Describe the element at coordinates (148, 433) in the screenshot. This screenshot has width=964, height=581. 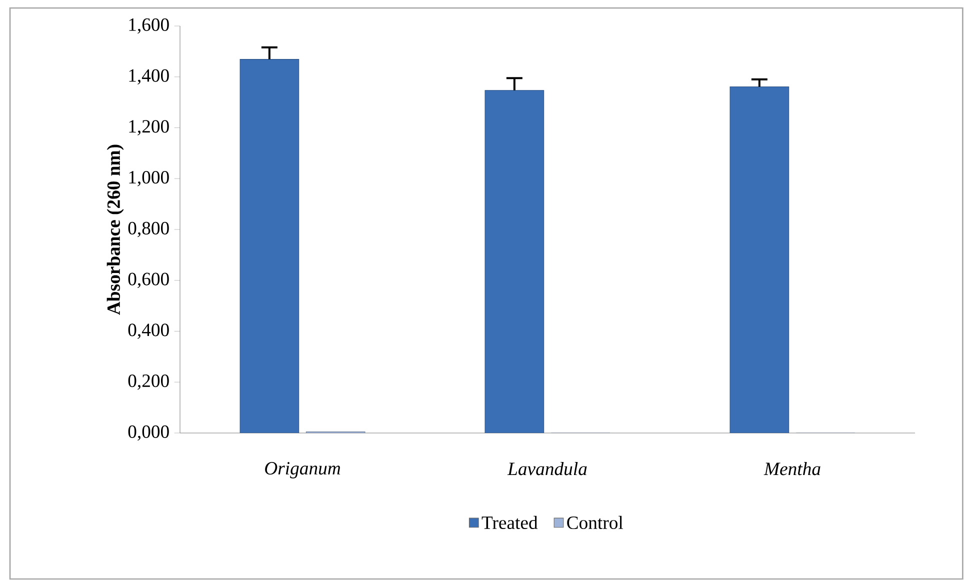
I see `y-tick-label: 0,000` at that location.